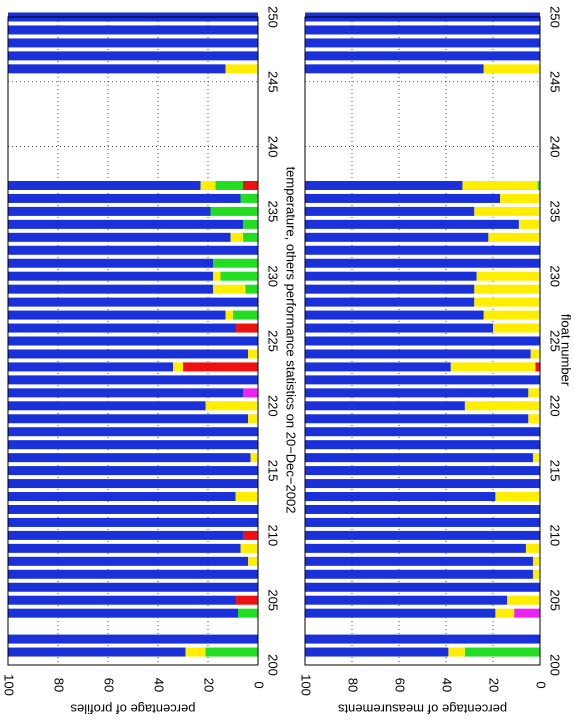  I want to click on x-tick-label: 245, so click(273, 82).